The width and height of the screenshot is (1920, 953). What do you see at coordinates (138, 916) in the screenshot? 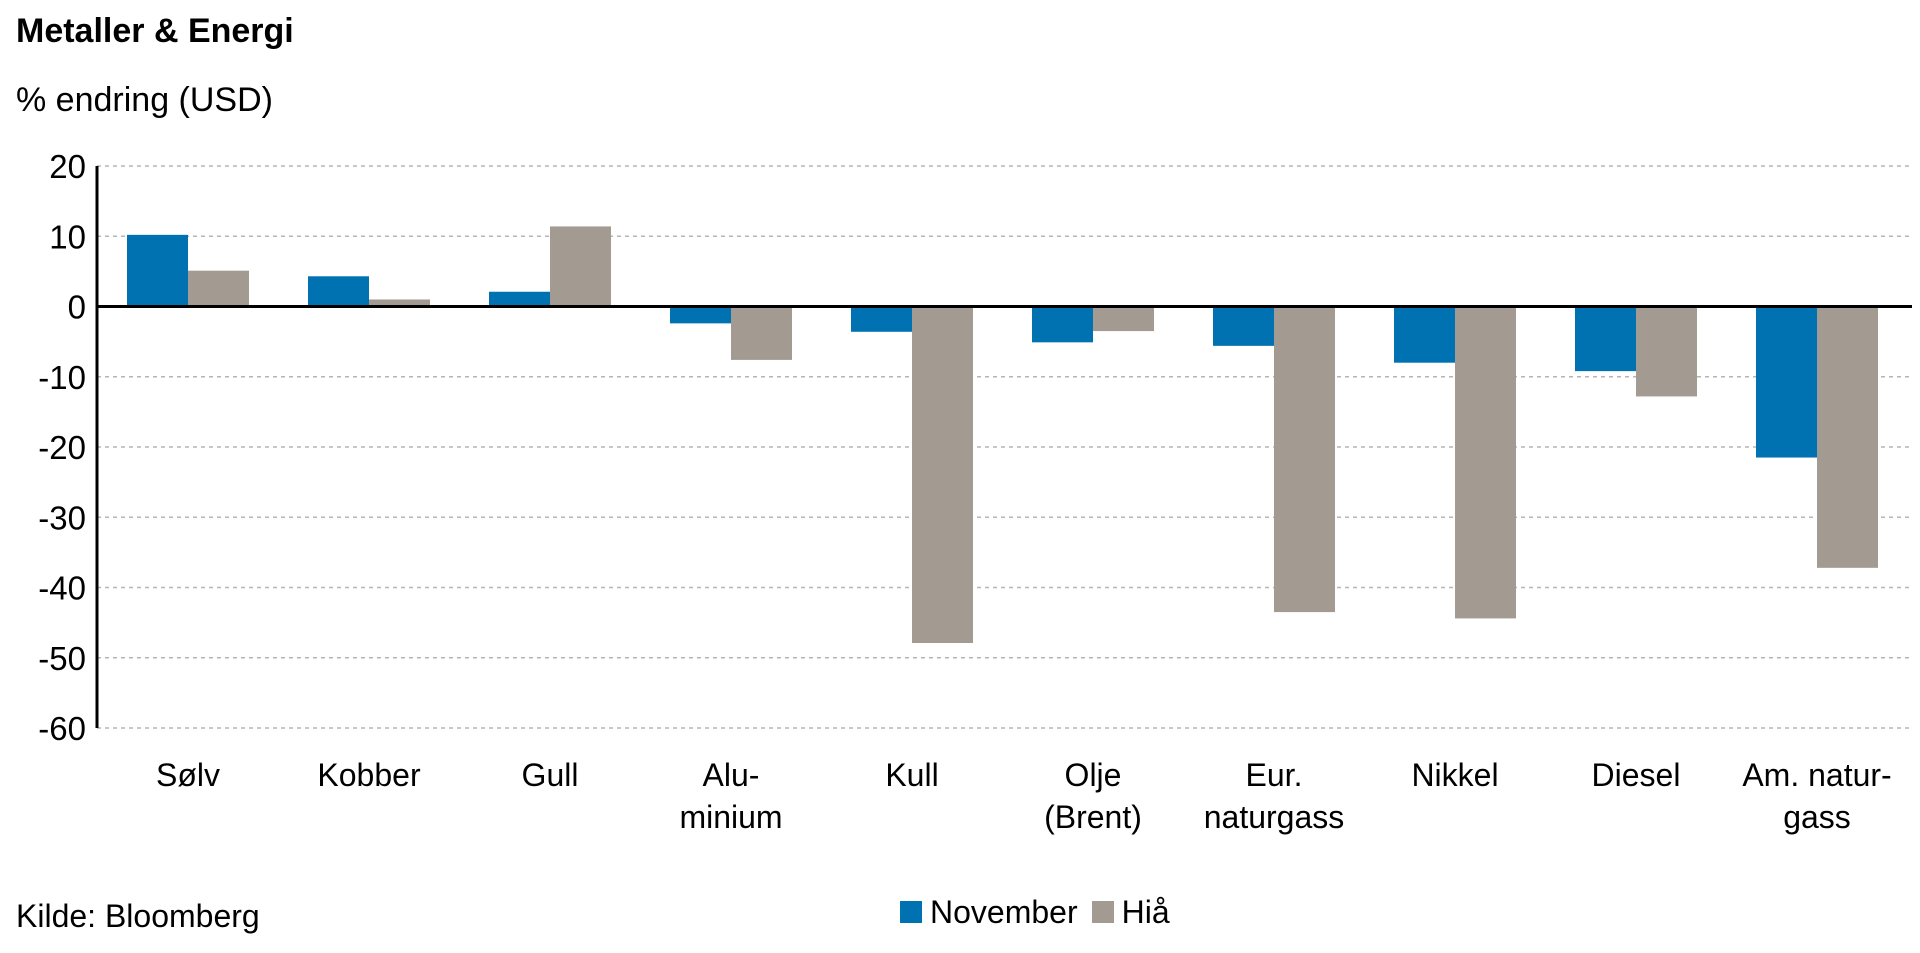
I see `source-note: Kilde: Bloomberg` at bounding box center [138, 916].